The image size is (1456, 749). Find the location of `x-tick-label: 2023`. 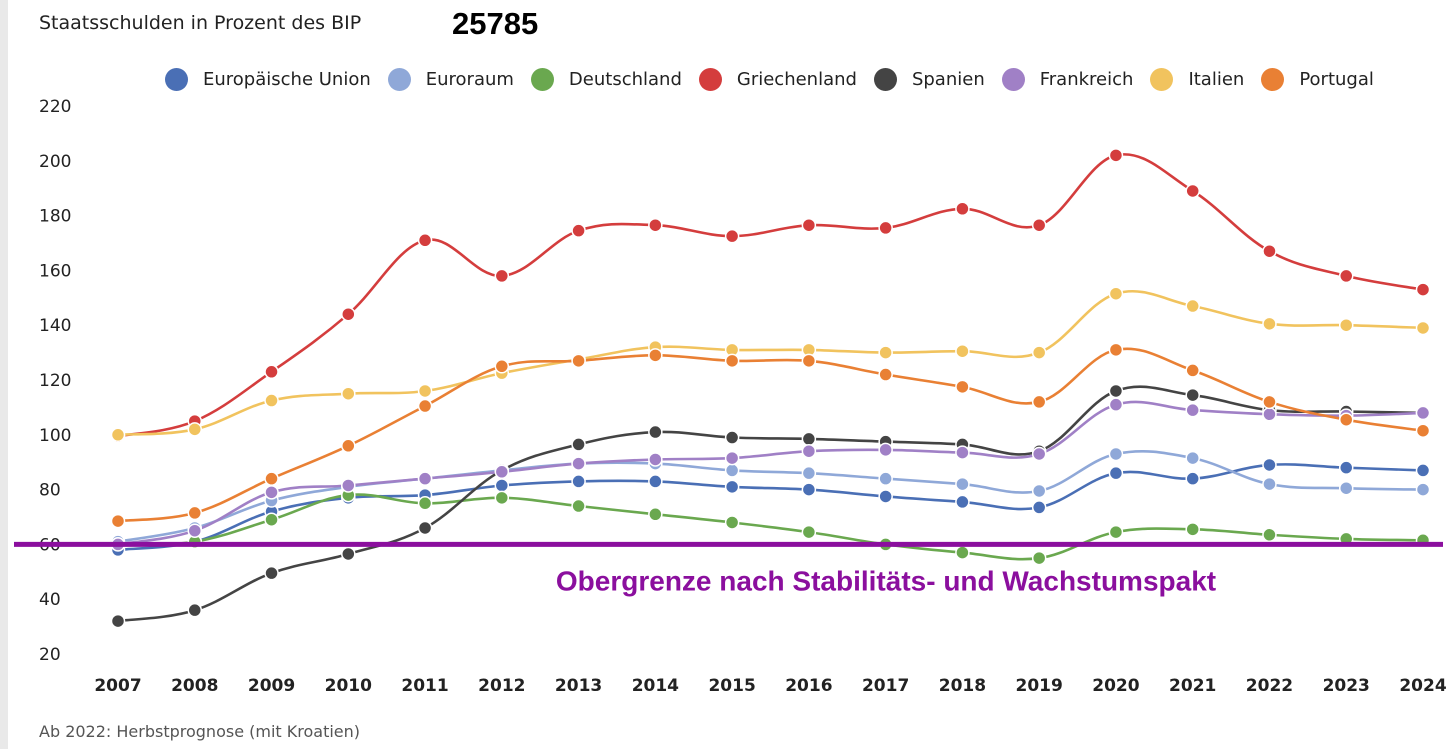

x-tick-label: 2023 is located at coordinates (1346, 686).